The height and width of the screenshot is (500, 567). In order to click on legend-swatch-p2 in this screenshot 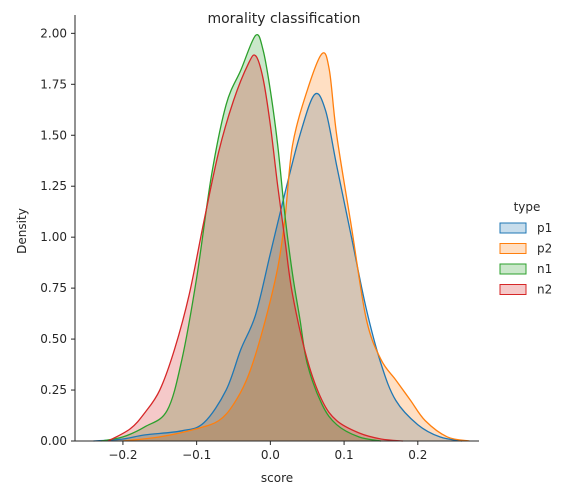, I will do `click(513, 248)`.